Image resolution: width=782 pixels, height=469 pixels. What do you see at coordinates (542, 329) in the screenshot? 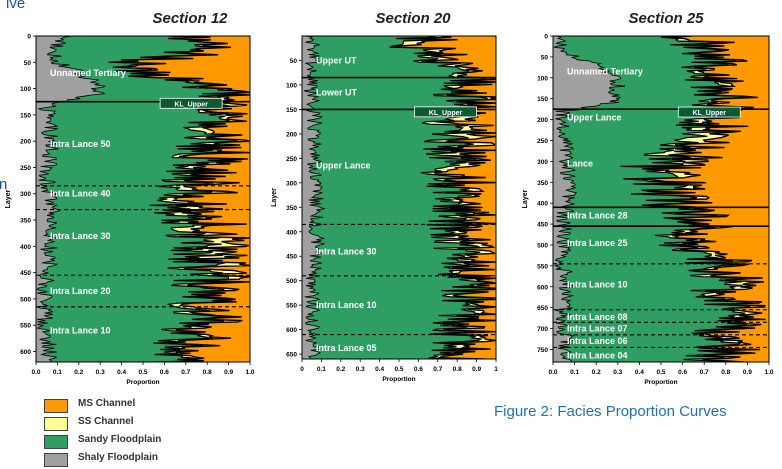
I see `y-tick-label: 700` at bounding box center [542, 329].